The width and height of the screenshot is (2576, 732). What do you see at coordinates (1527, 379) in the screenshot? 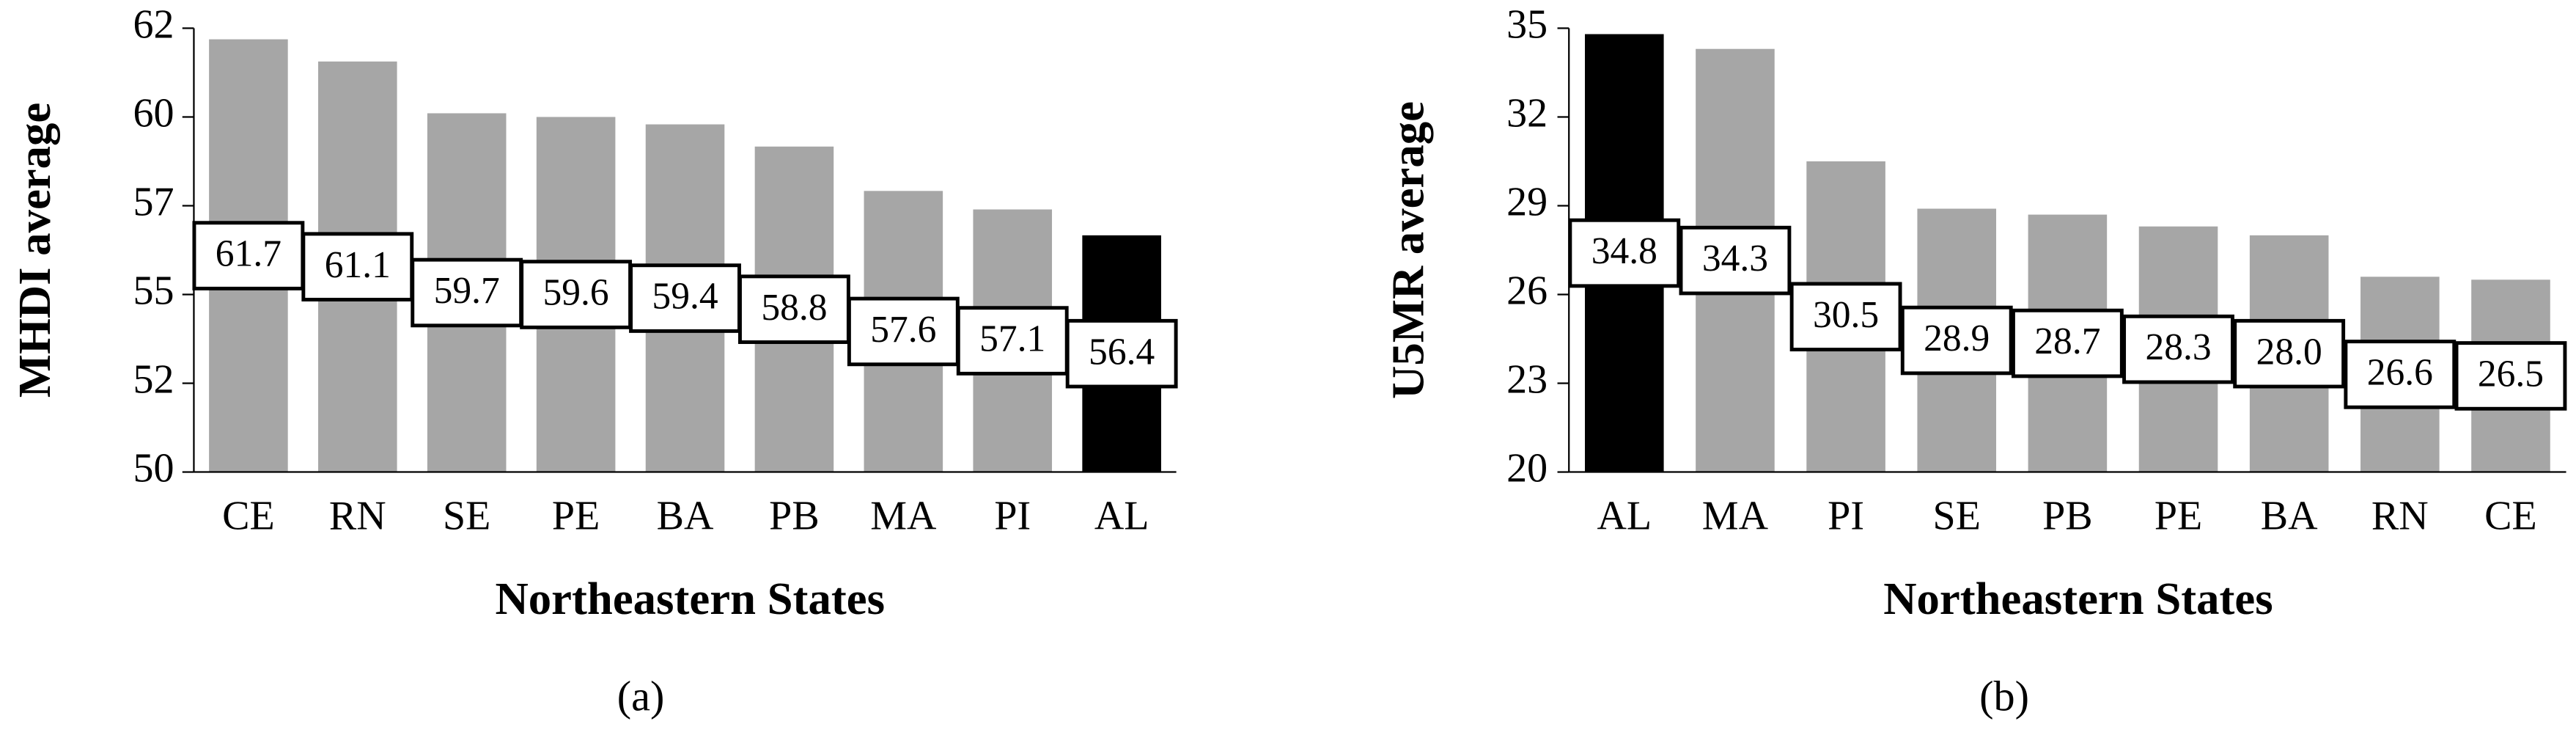
I see `y-tick-label: 23` at bounding box center [1527, 379].